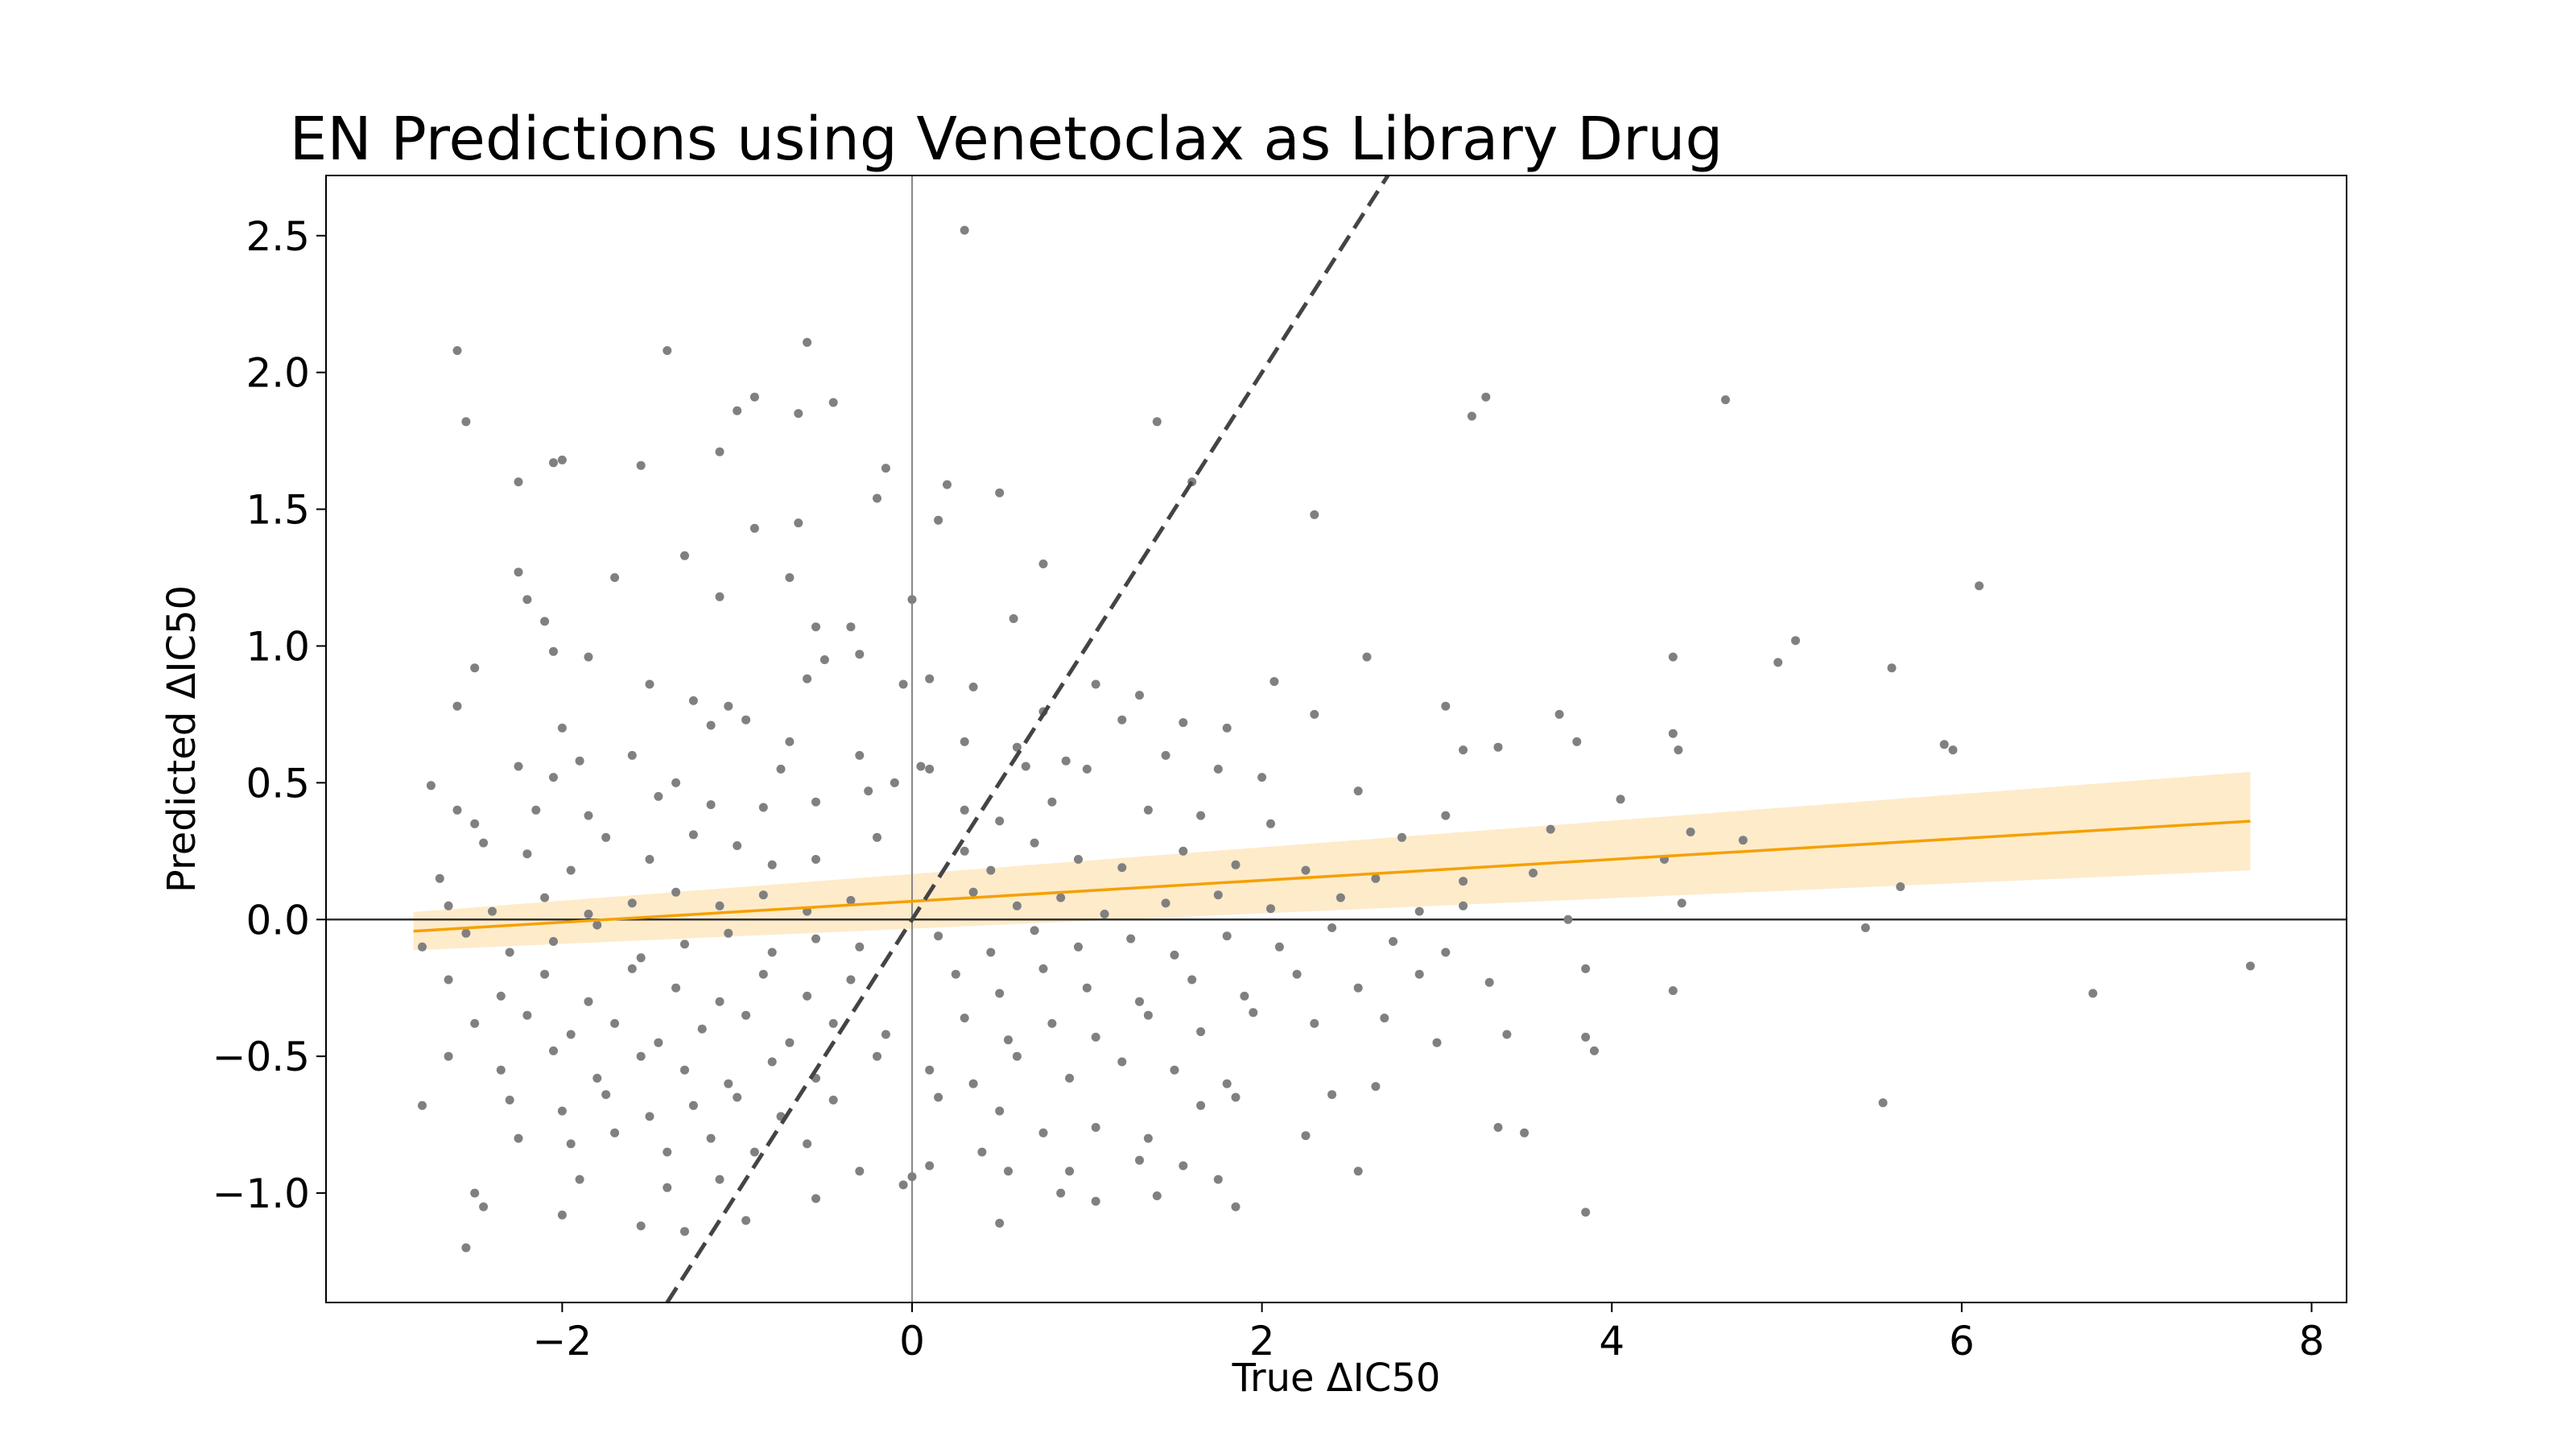 The width and height of the screenshot is (2576, 1449). I want to click on y-tick-label: 1.5, so click(278, 510).